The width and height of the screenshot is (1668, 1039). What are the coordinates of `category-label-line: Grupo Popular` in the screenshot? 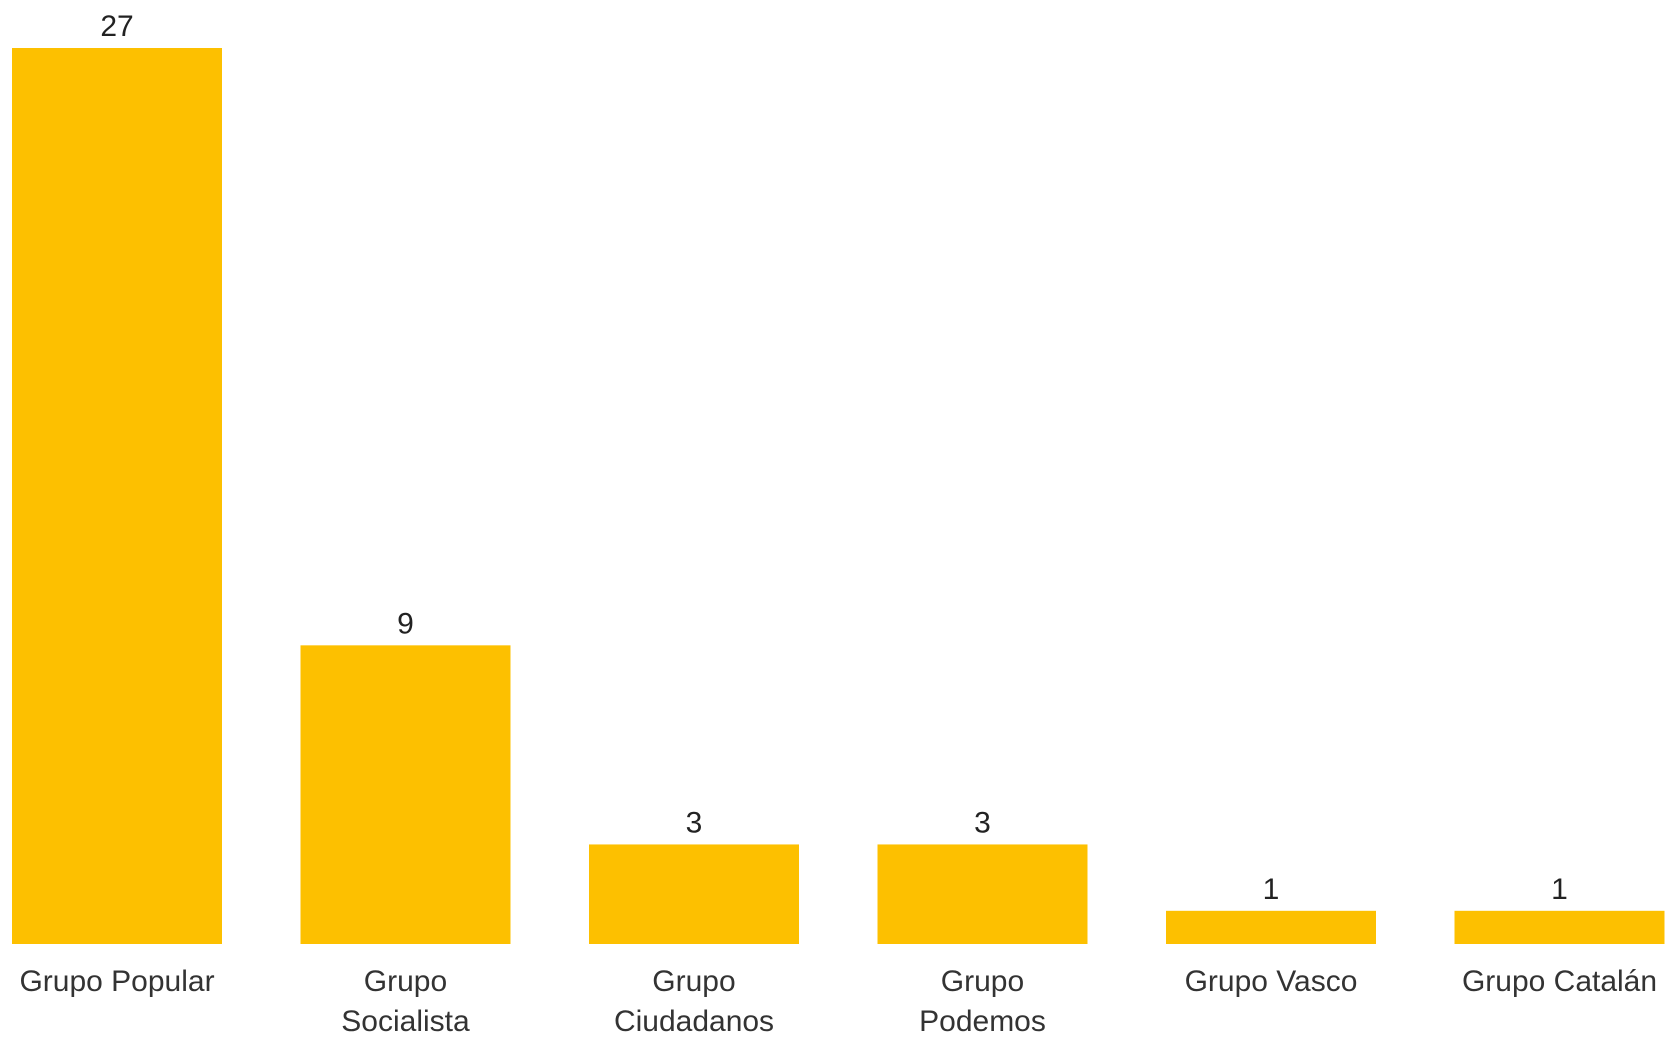 It's located at (116, 981).